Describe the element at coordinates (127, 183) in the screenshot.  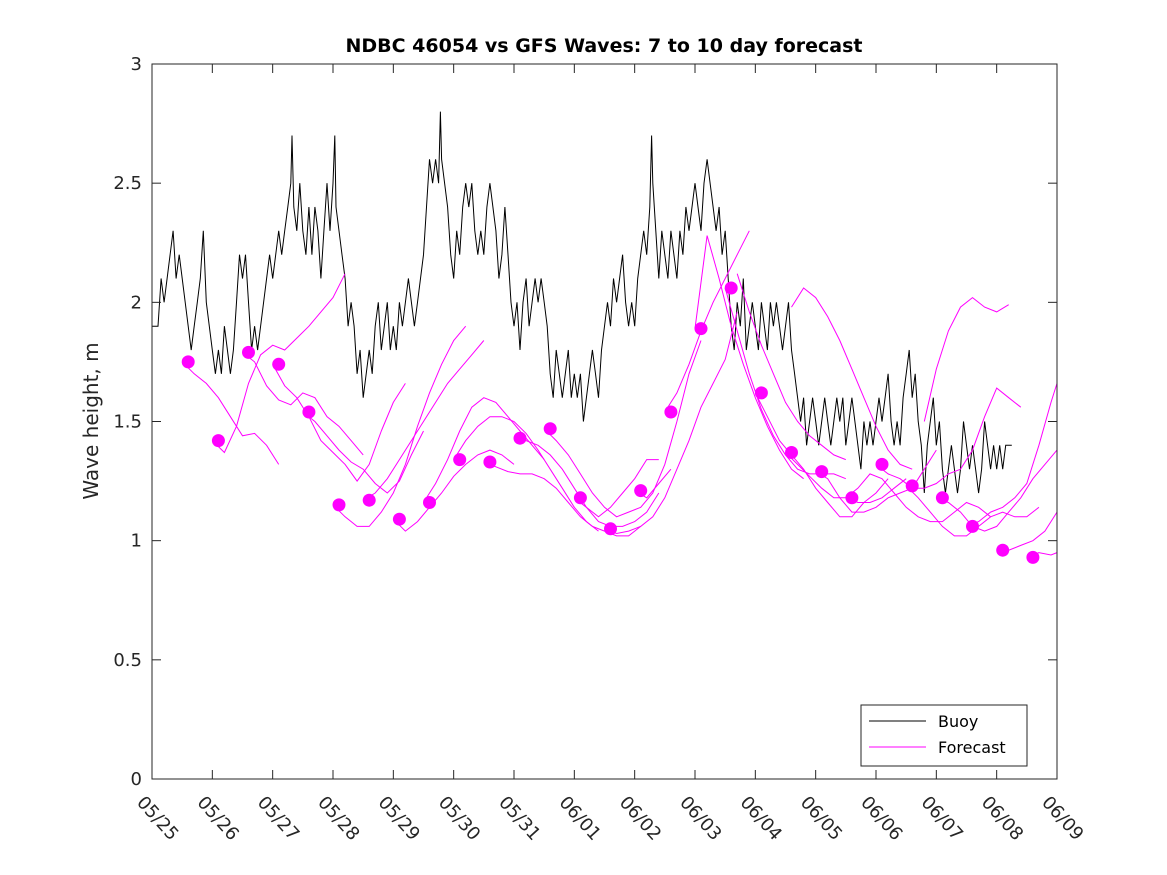
I see `ytick-label: 2.5` at that location.